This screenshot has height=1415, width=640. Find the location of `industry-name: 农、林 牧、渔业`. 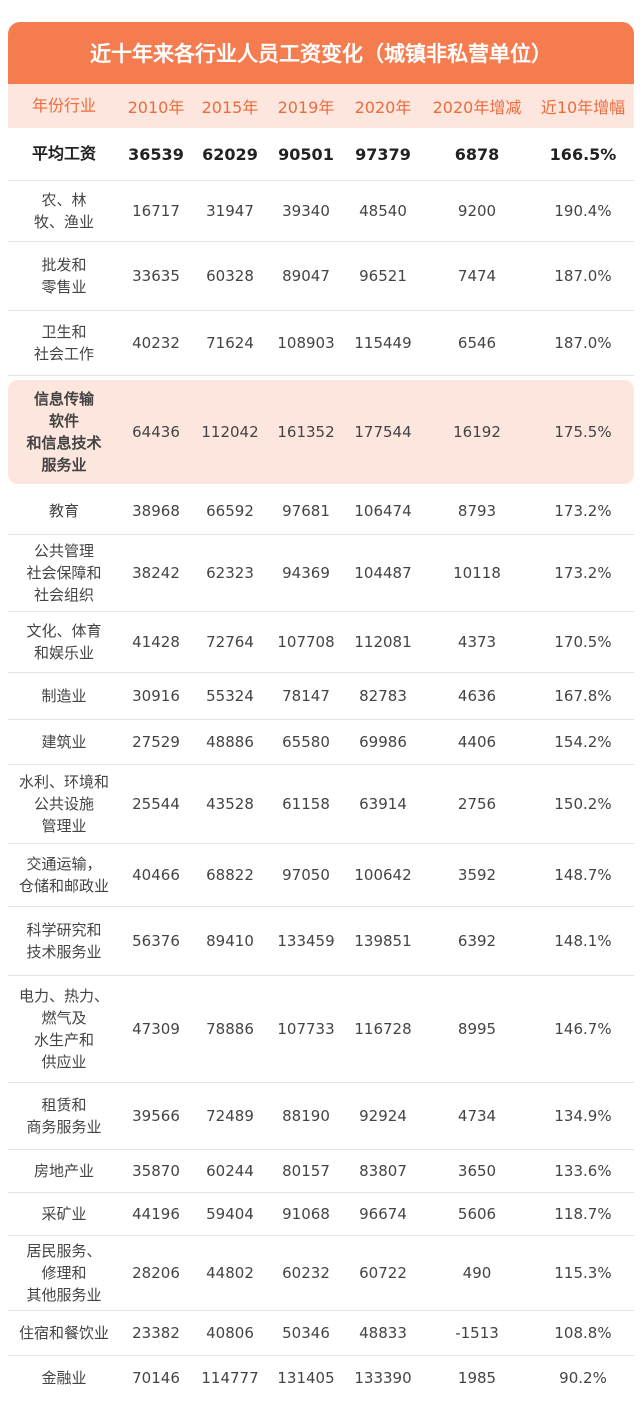

industry-name: 农、林 牧、渔业 is located at coordinates (63, 211).